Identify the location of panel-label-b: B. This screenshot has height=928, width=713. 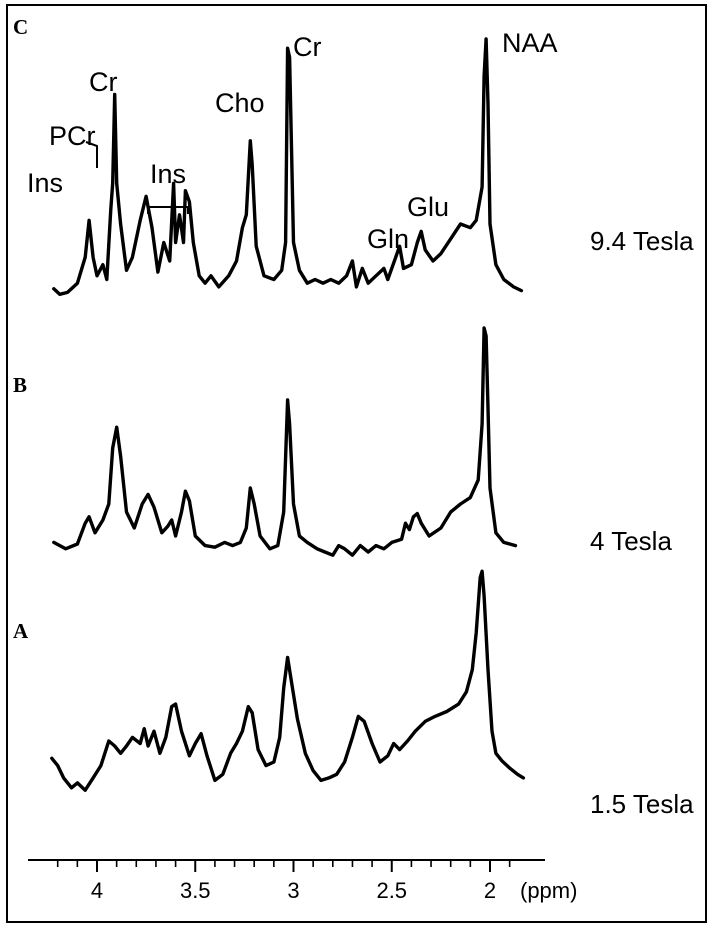
(20, 385).